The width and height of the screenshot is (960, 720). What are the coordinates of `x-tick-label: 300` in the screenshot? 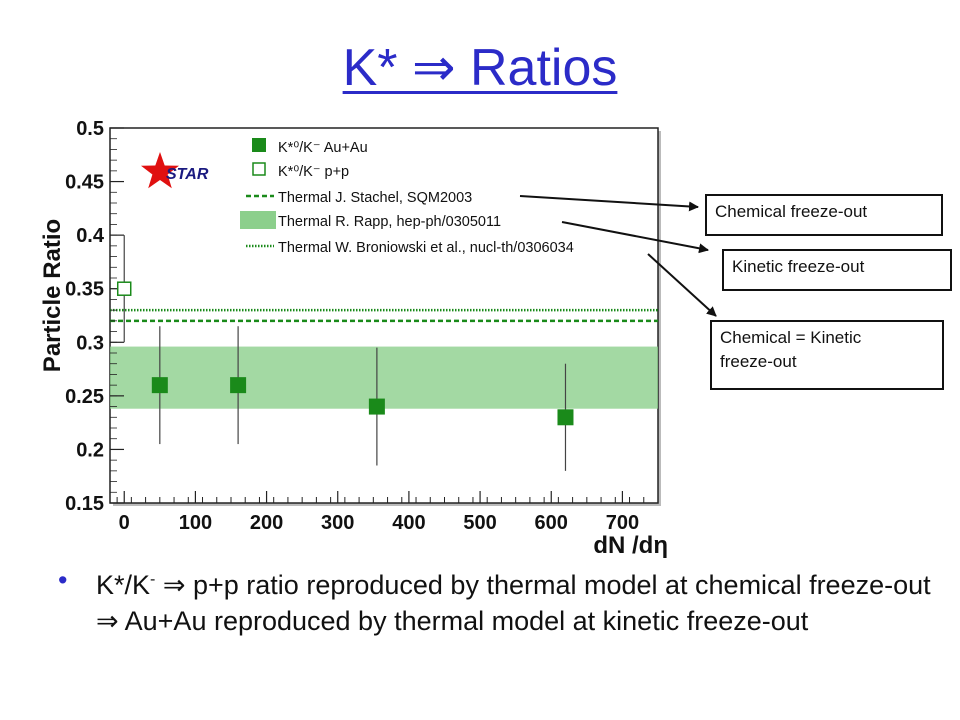 It's located at (337, 523).